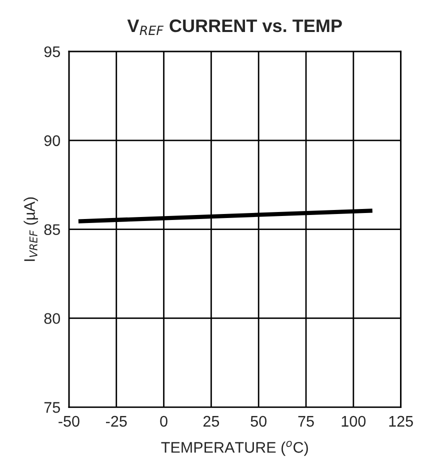 The width and height of the screenshot is (431, 468). I want to click on x-tick-label: -50, so click(69, 421).